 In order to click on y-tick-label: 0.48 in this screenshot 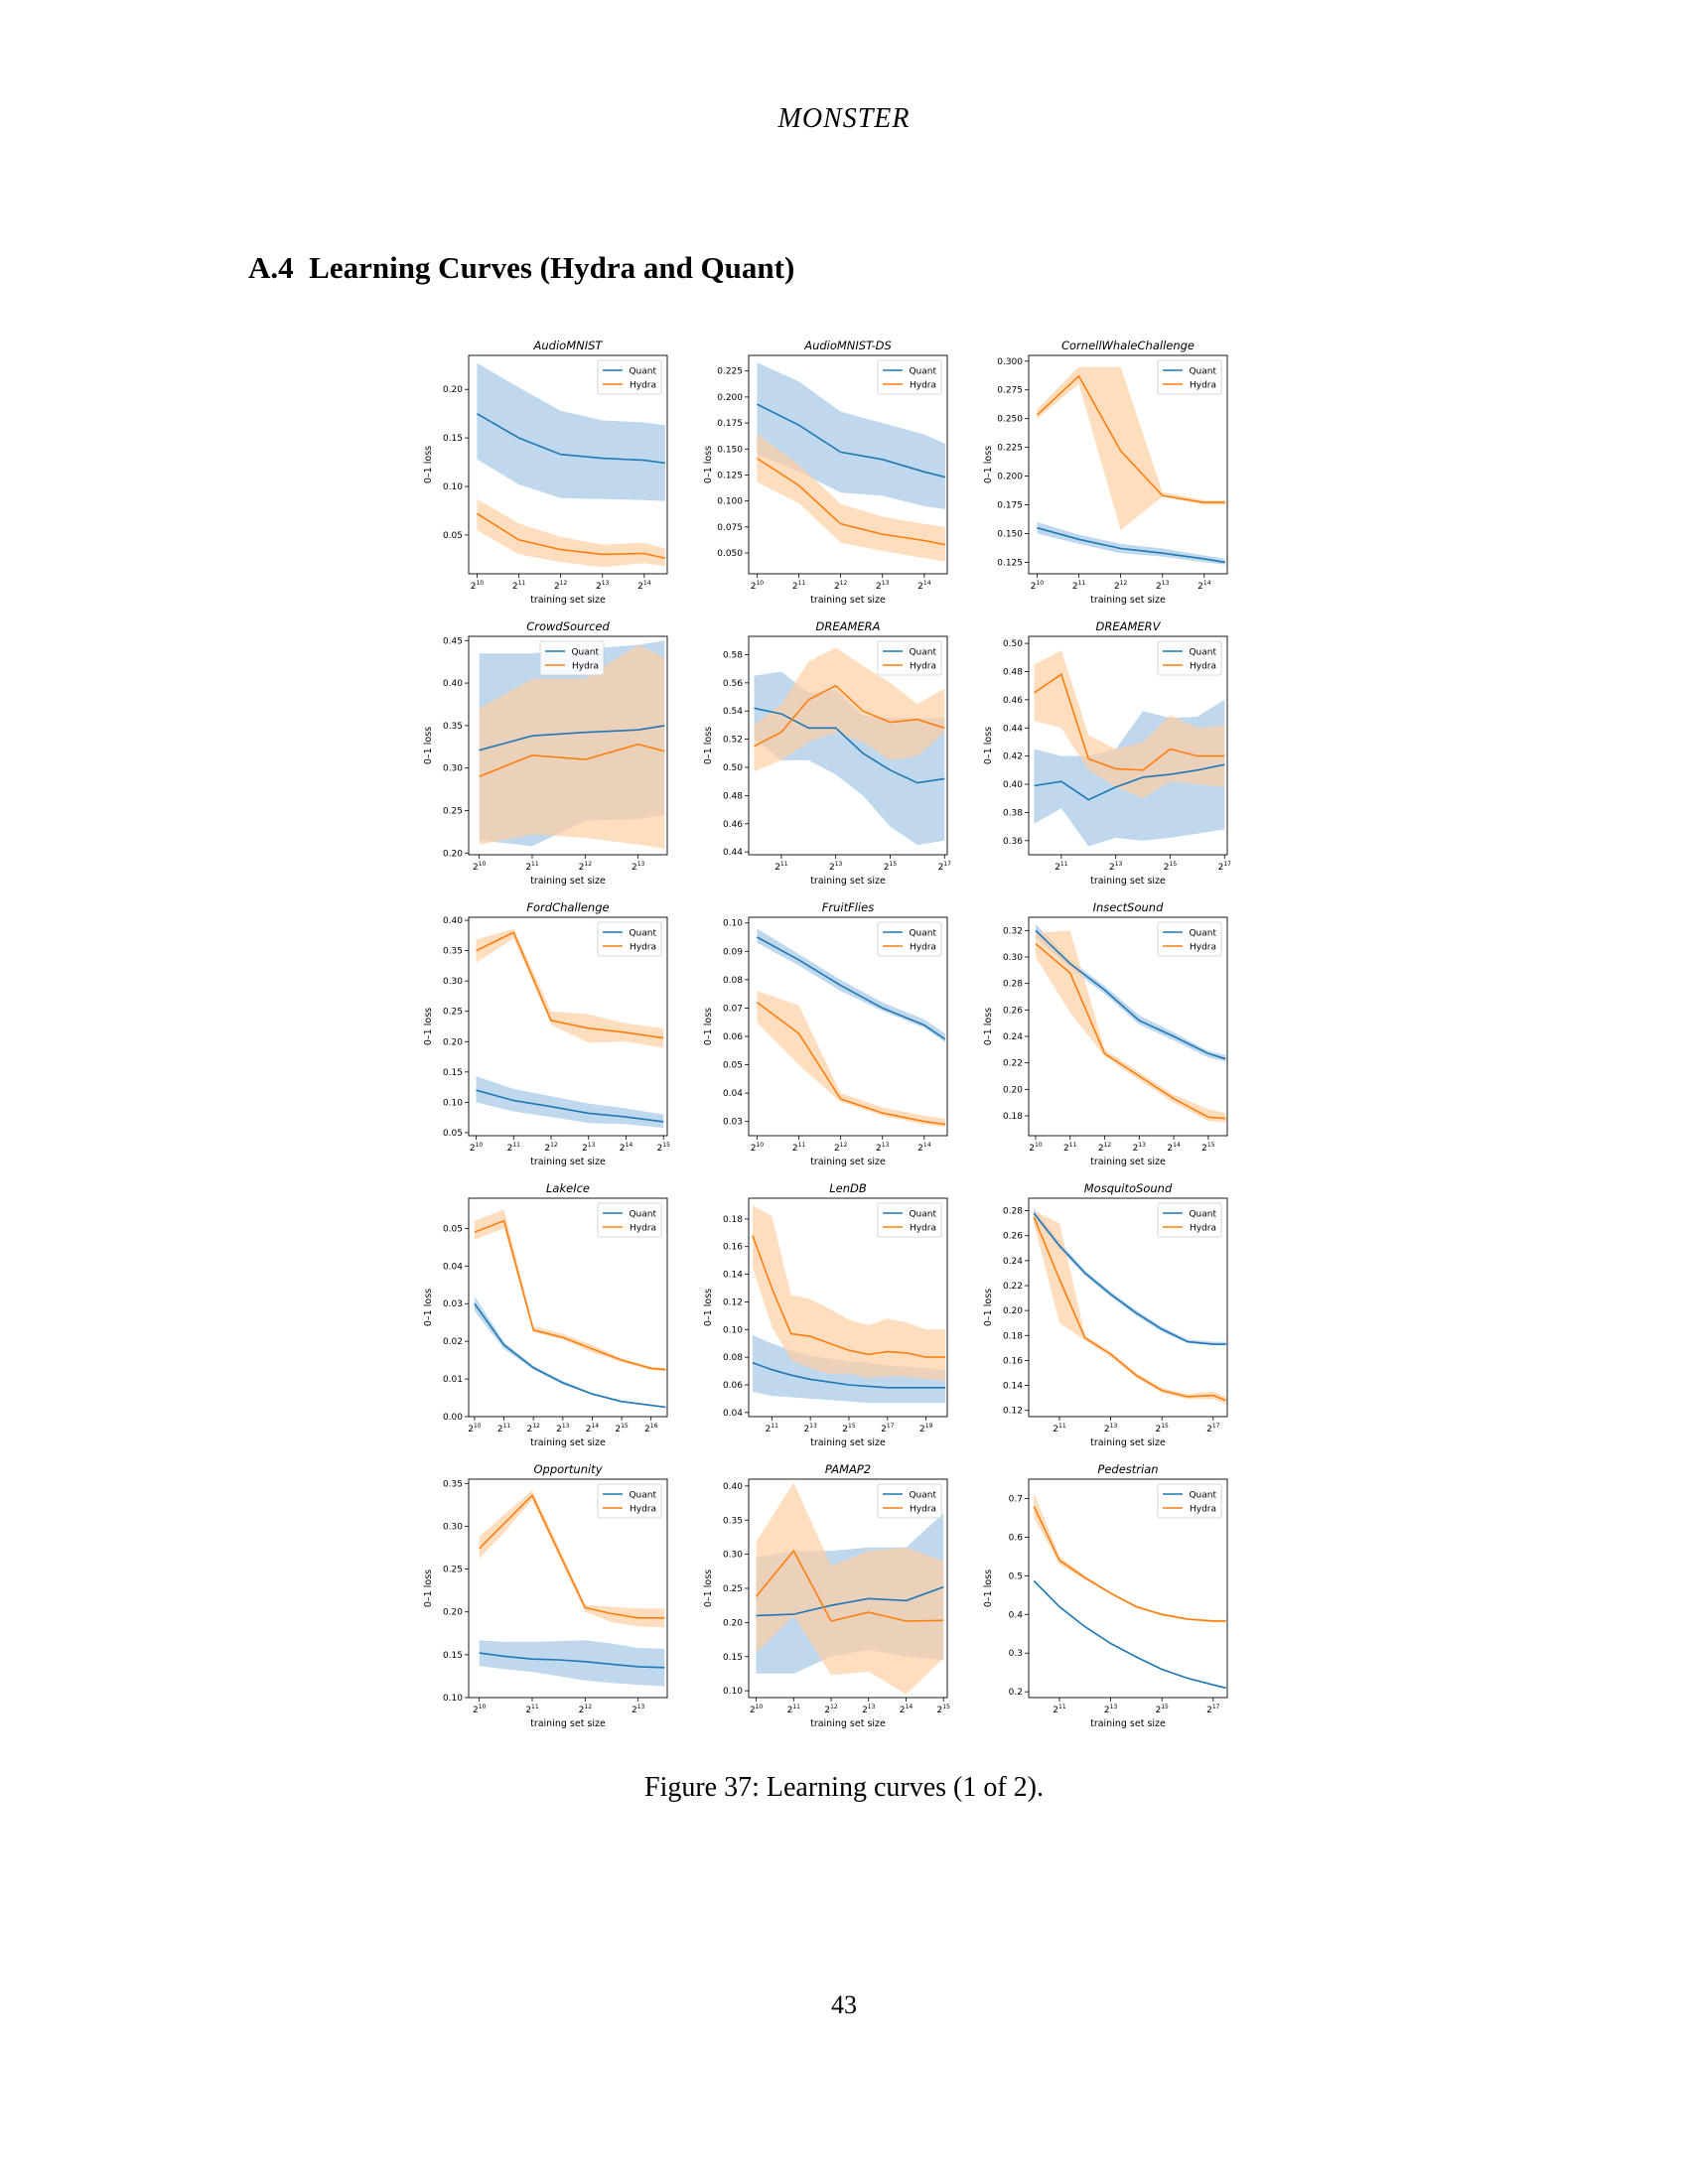, I will do `click(733, 796)`.